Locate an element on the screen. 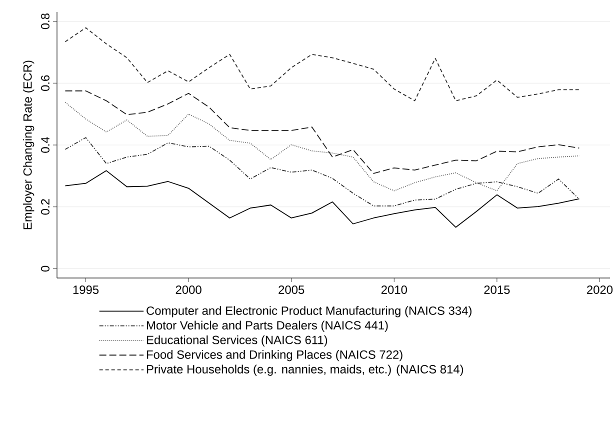 Image resolution: width=616 pixels, height=434 pixels. x-tick-label: 2000 is located at coordinates (189, 290).